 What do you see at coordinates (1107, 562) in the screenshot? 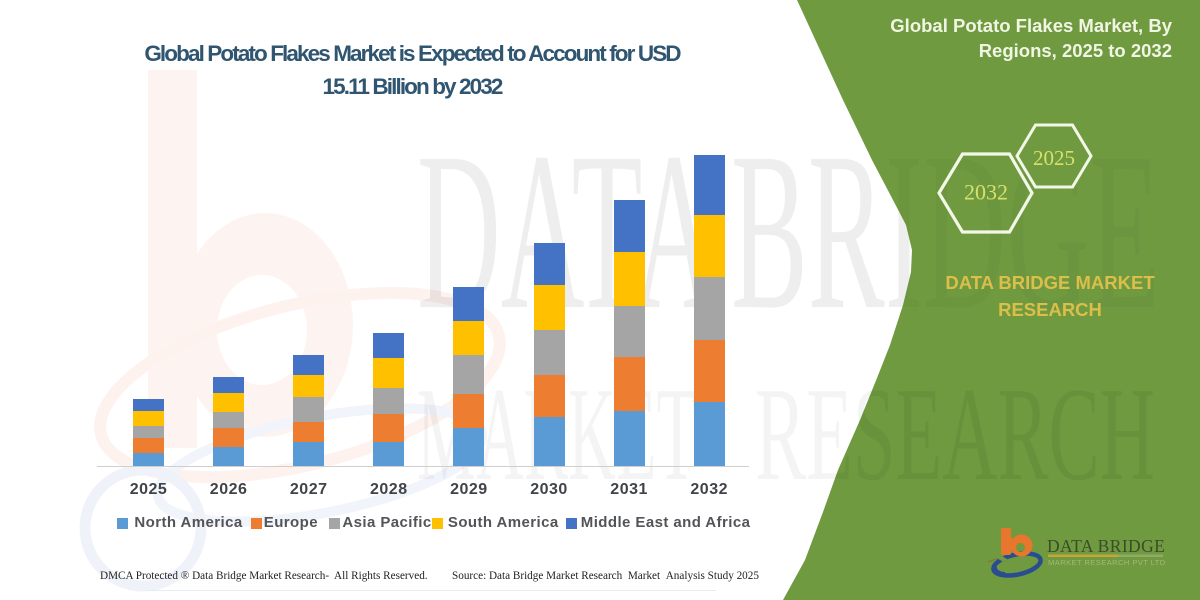
I see `svg-text: MARKET RESEARCH PVT LTD` at bounding box center [1107, 562].